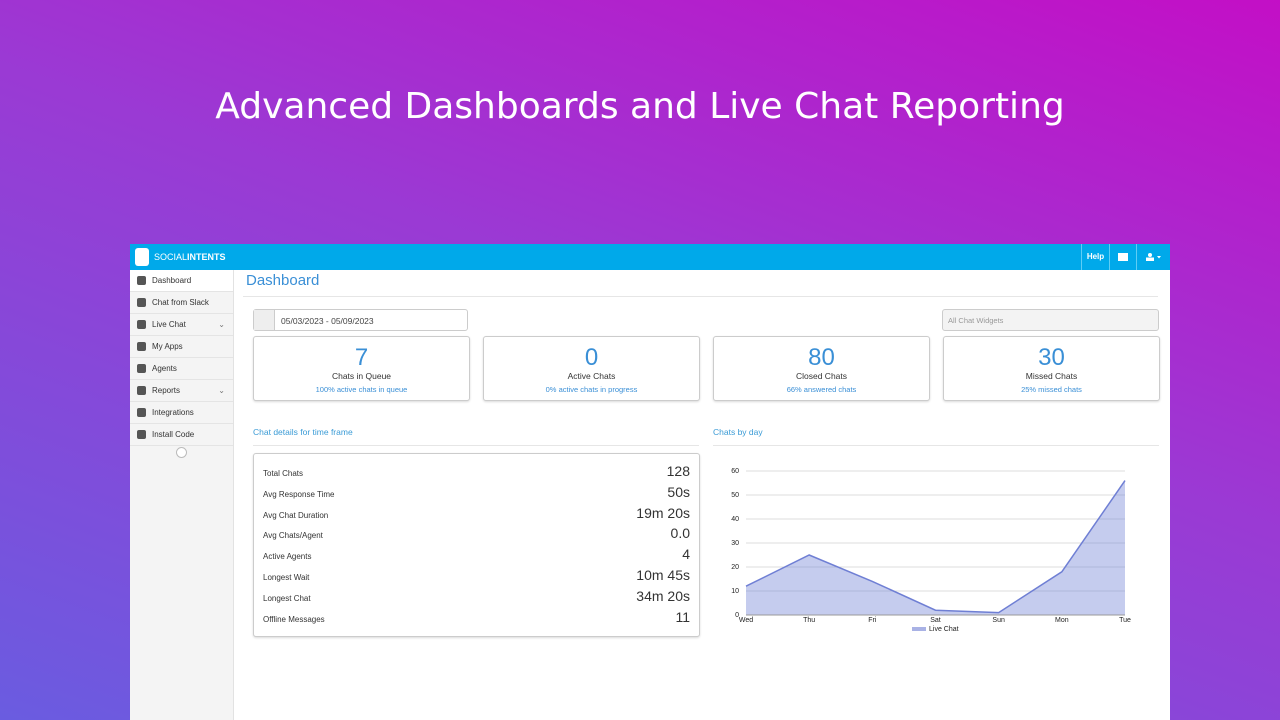  What do you see at coordinates (164, 368) in the screenshot?
I see `sidebar-label: Agents` at bounding box center [164, 368].